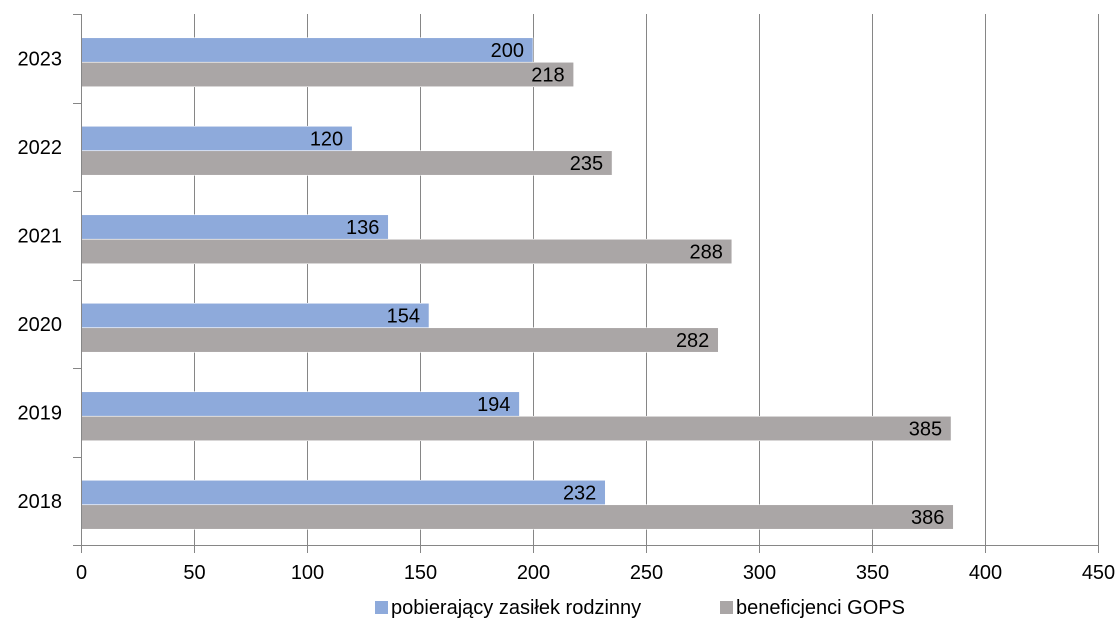  Describe the element at coordinates (362, 228) in the screenshot. I see `data-label-zasilek-2021: 136` at that location.